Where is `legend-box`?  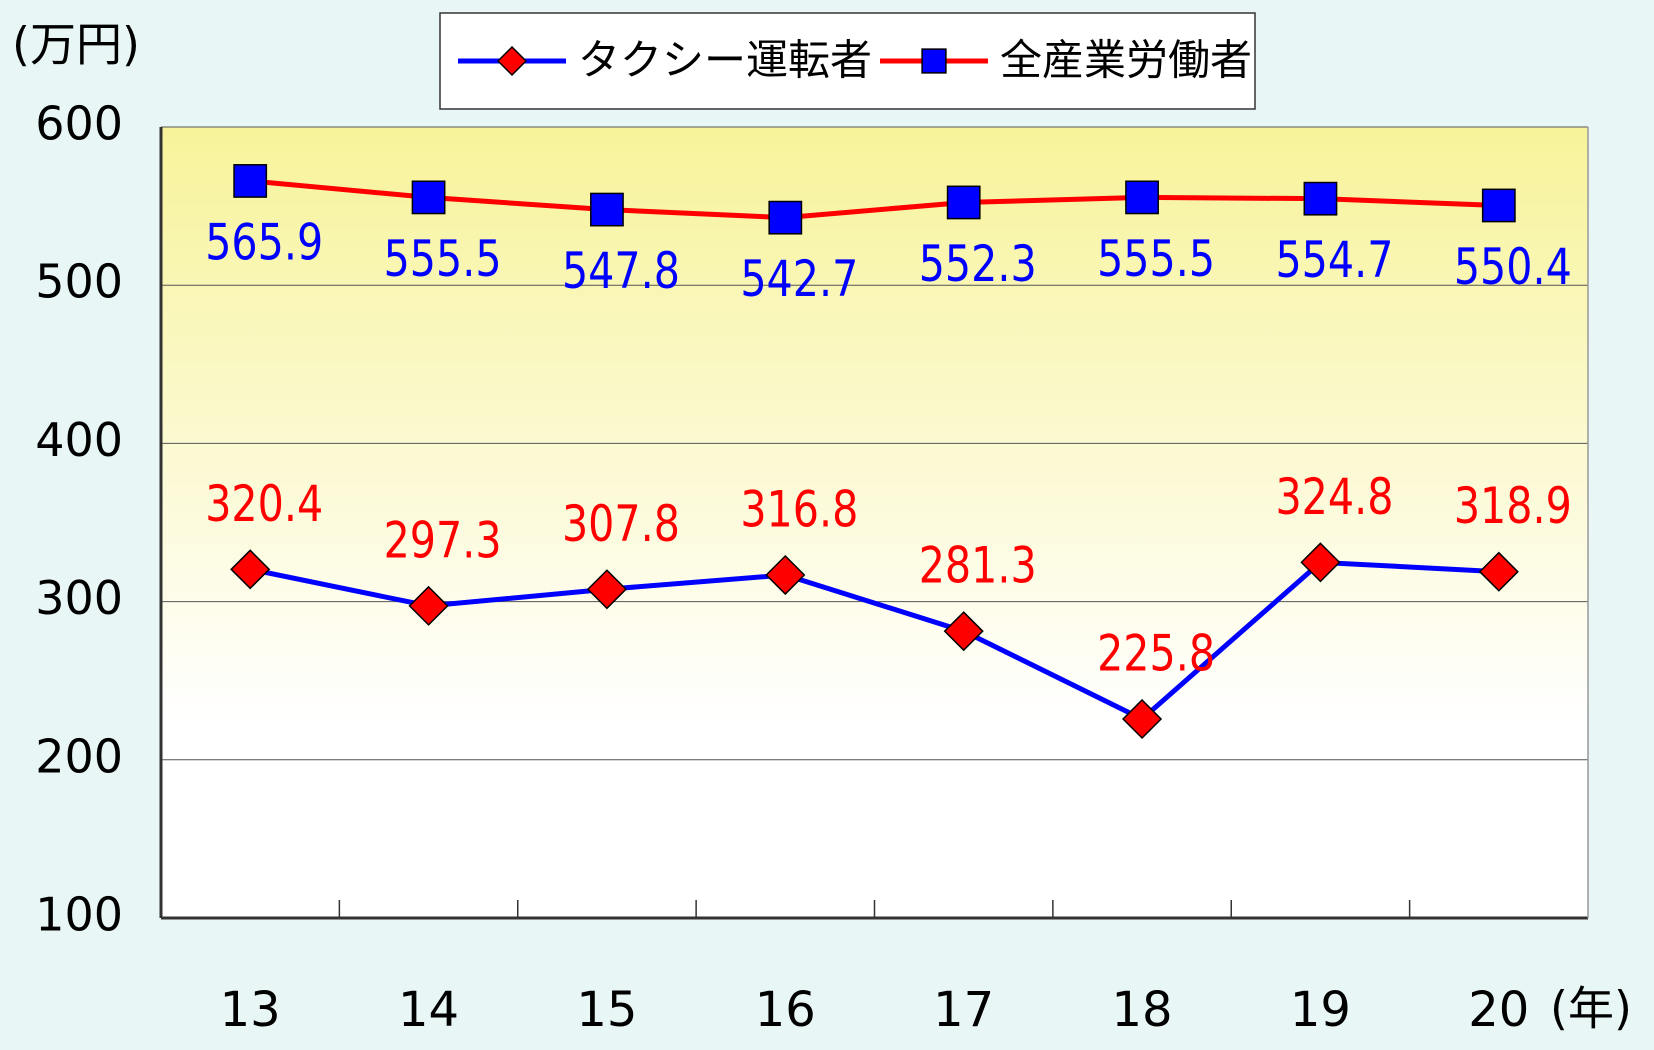 legend-box is located at coordinates (847, 61).